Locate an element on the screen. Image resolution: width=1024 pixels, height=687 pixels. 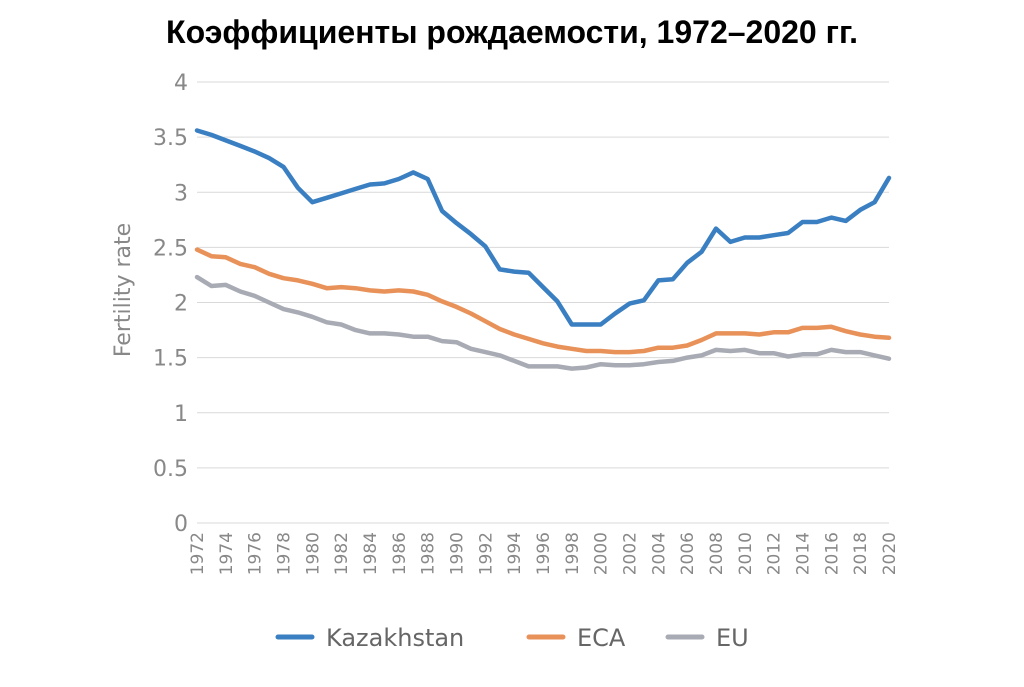
x-tick-label: 1992 is located at coordinates (486, 553).